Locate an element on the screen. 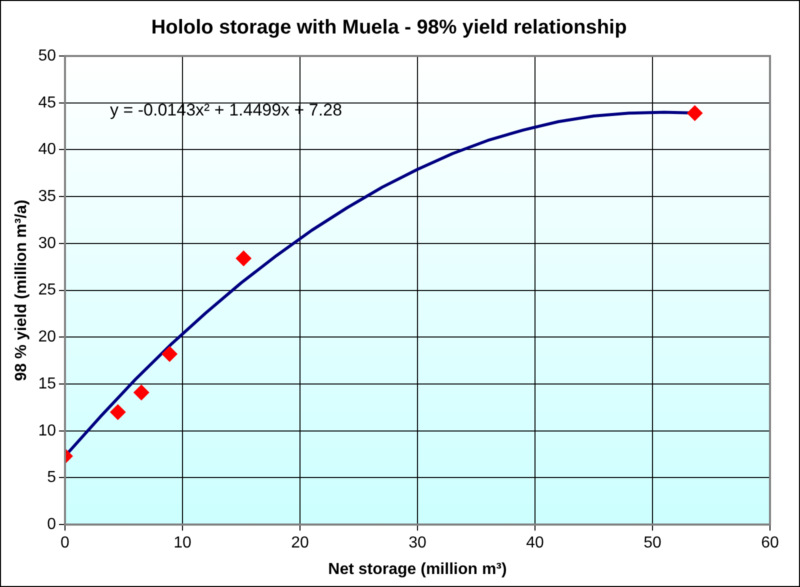  y-tick-label: 25 is located at coordinates (47, 290).